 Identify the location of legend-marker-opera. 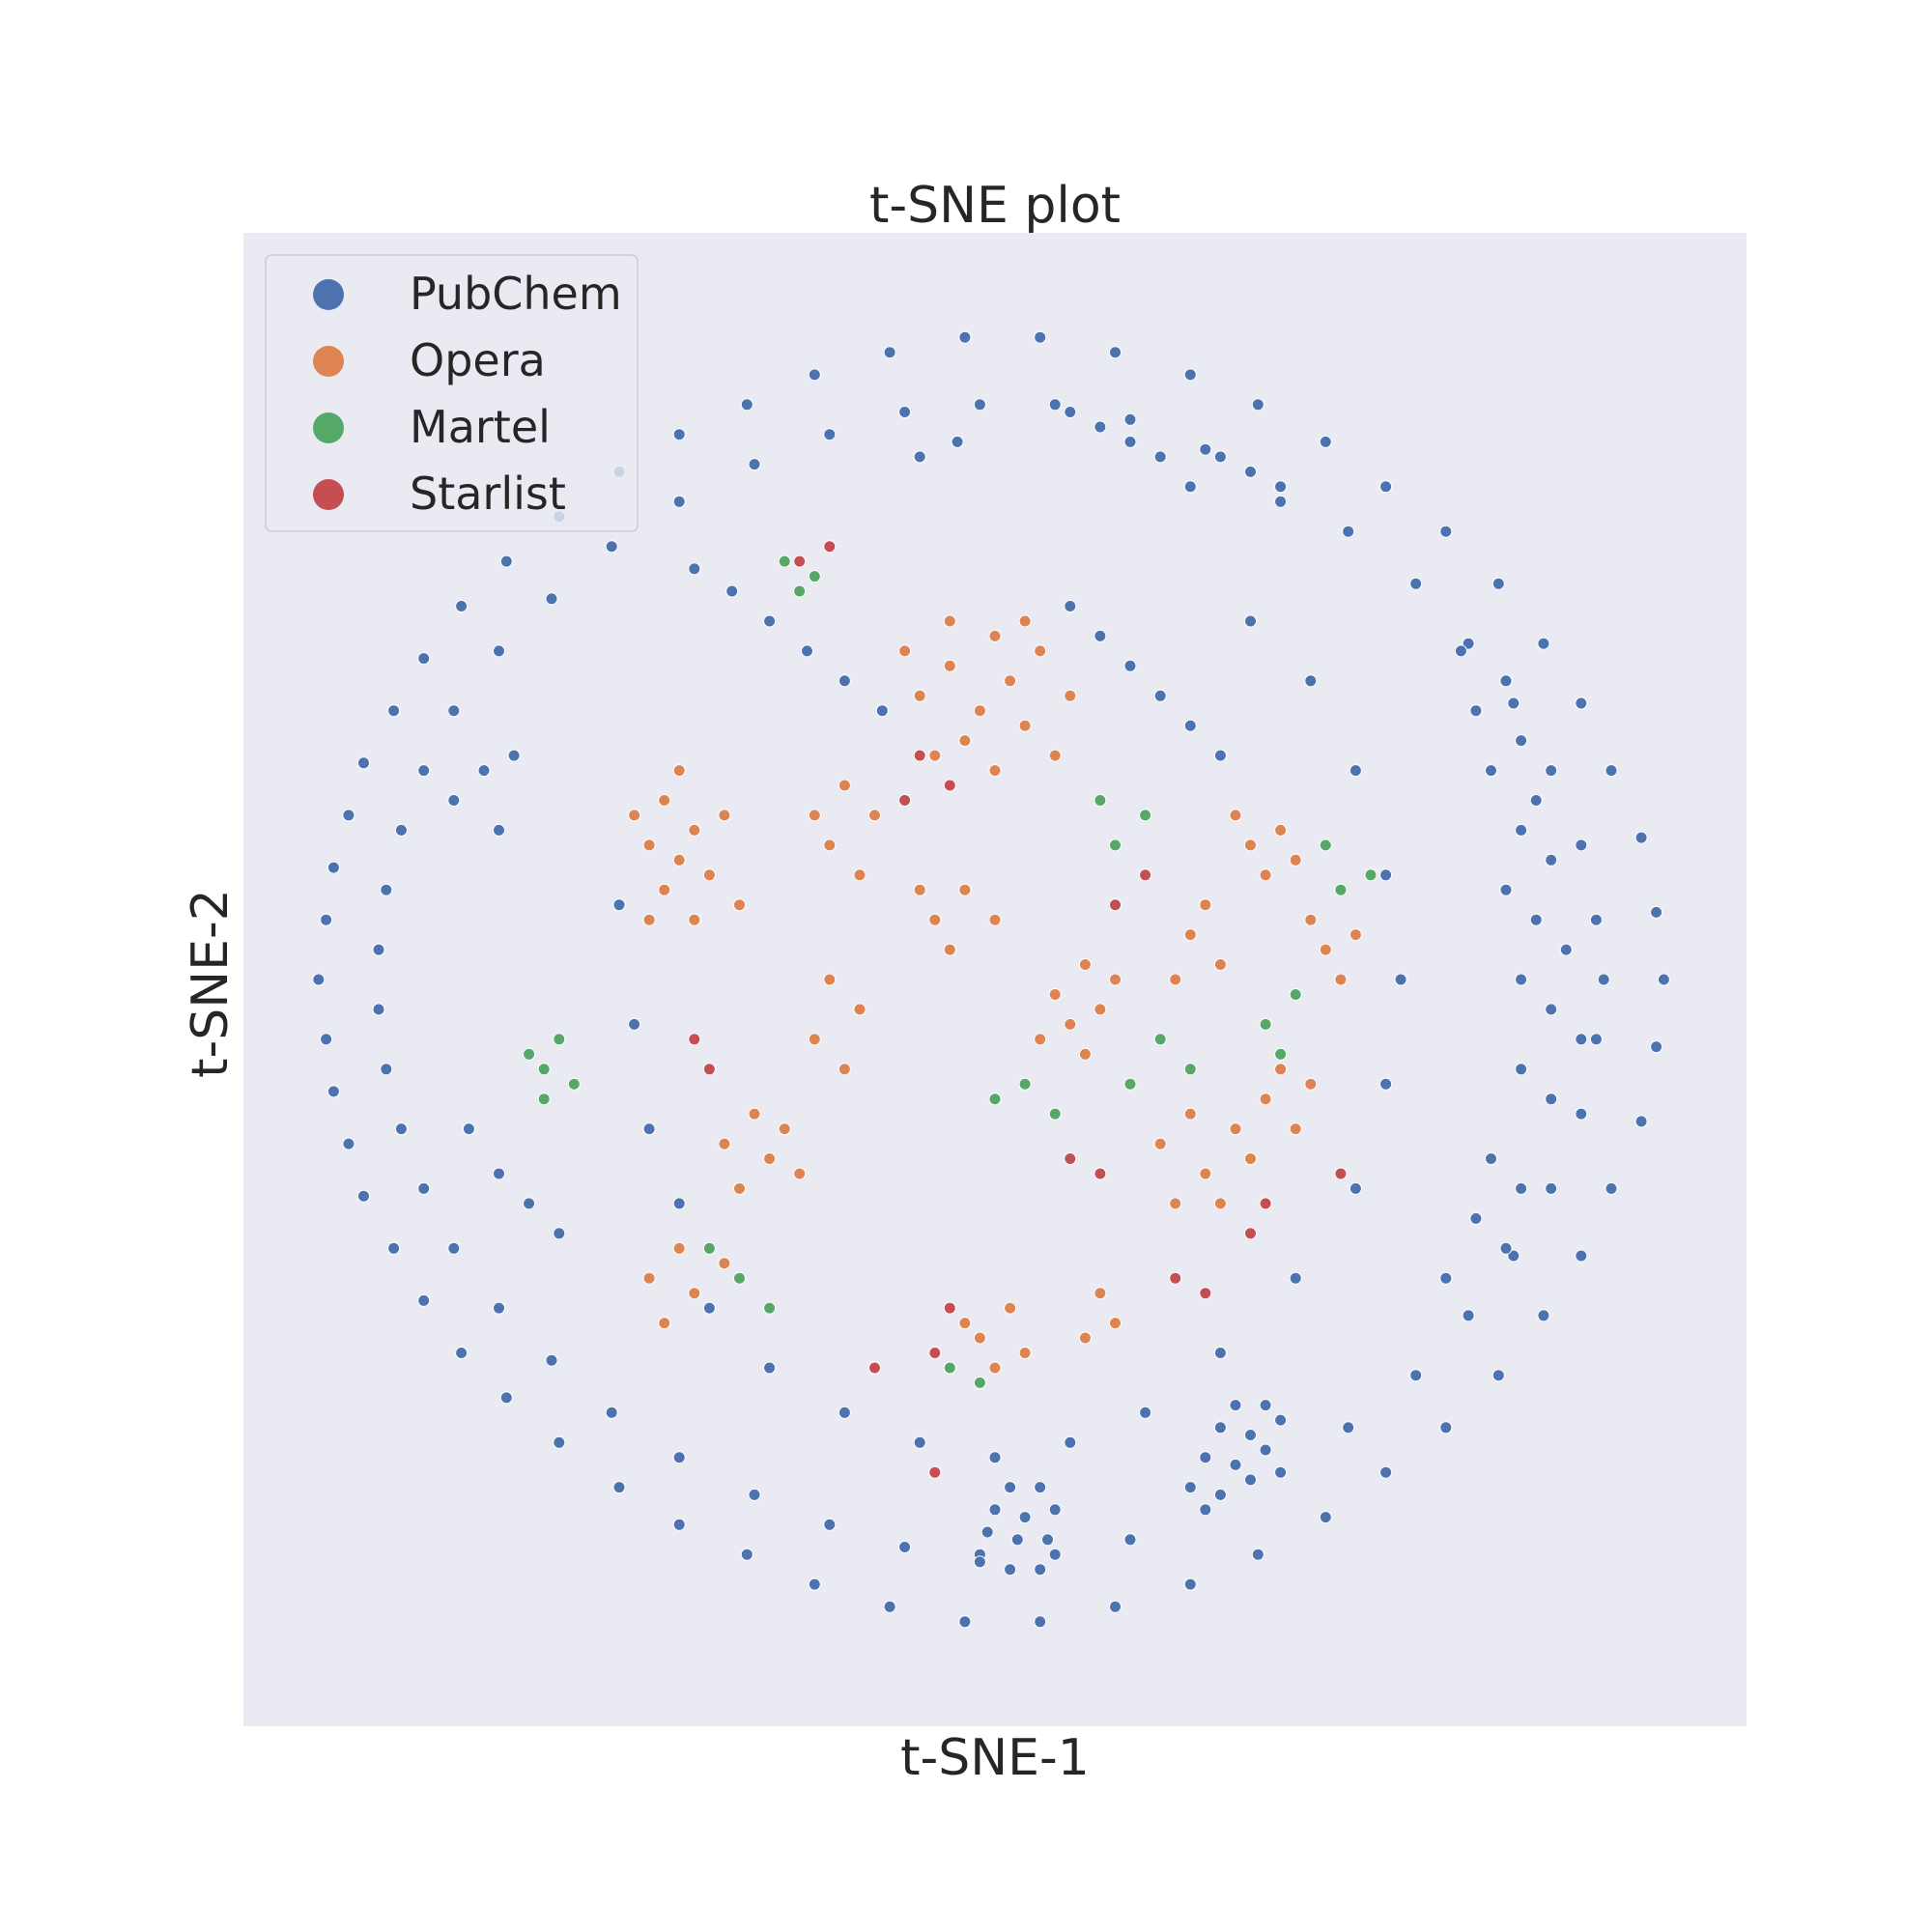
(328, 361).